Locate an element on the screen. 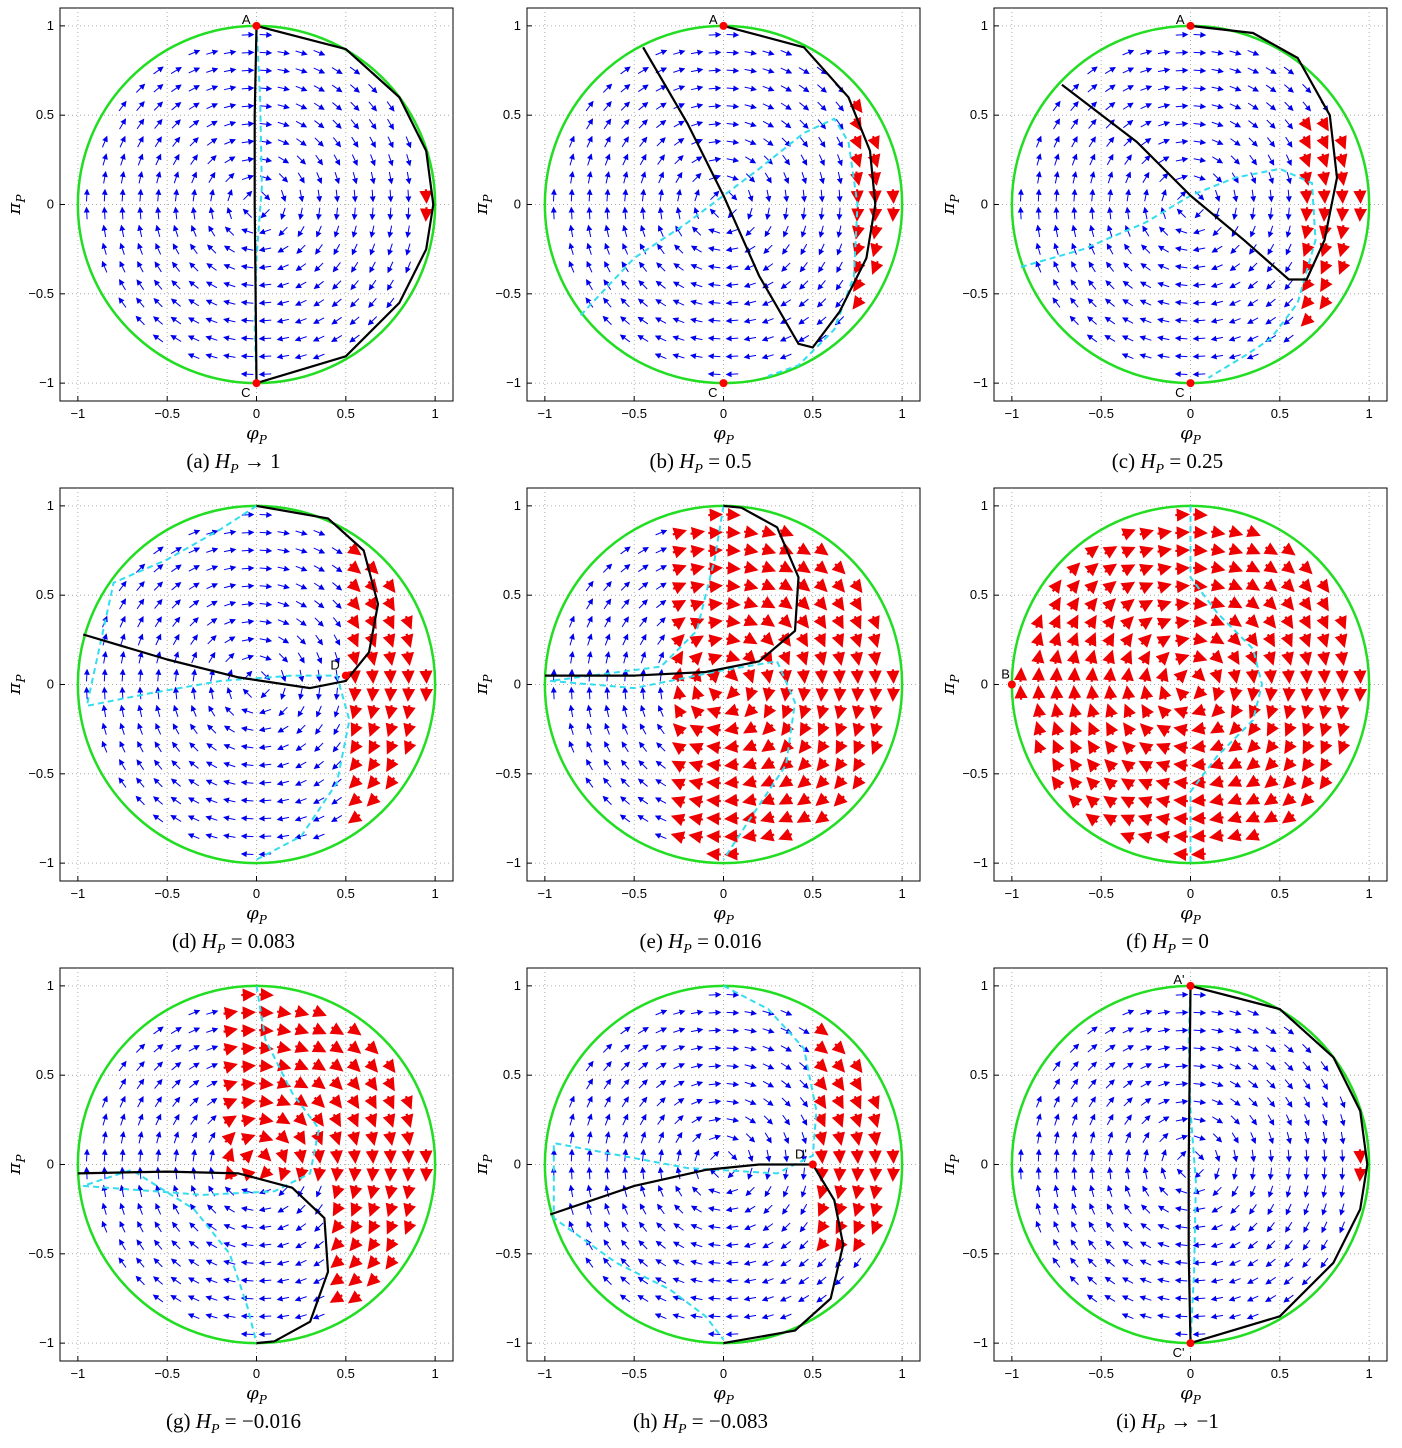 The height and width of the screenshot is (1448, 1402). x-tick-label: −0.5 is located at coordinates (1101, 893).